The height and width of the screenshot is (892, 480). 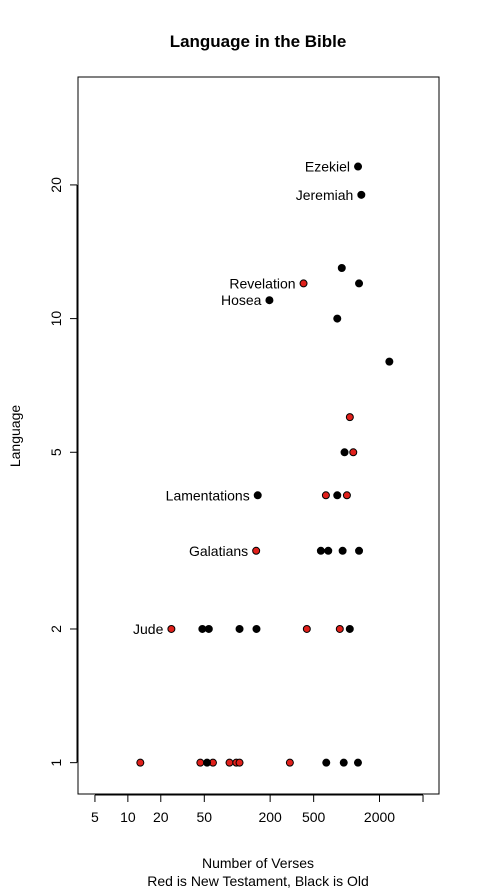 I want to click on x-tick-label: 50, so click(x=205, y=817).